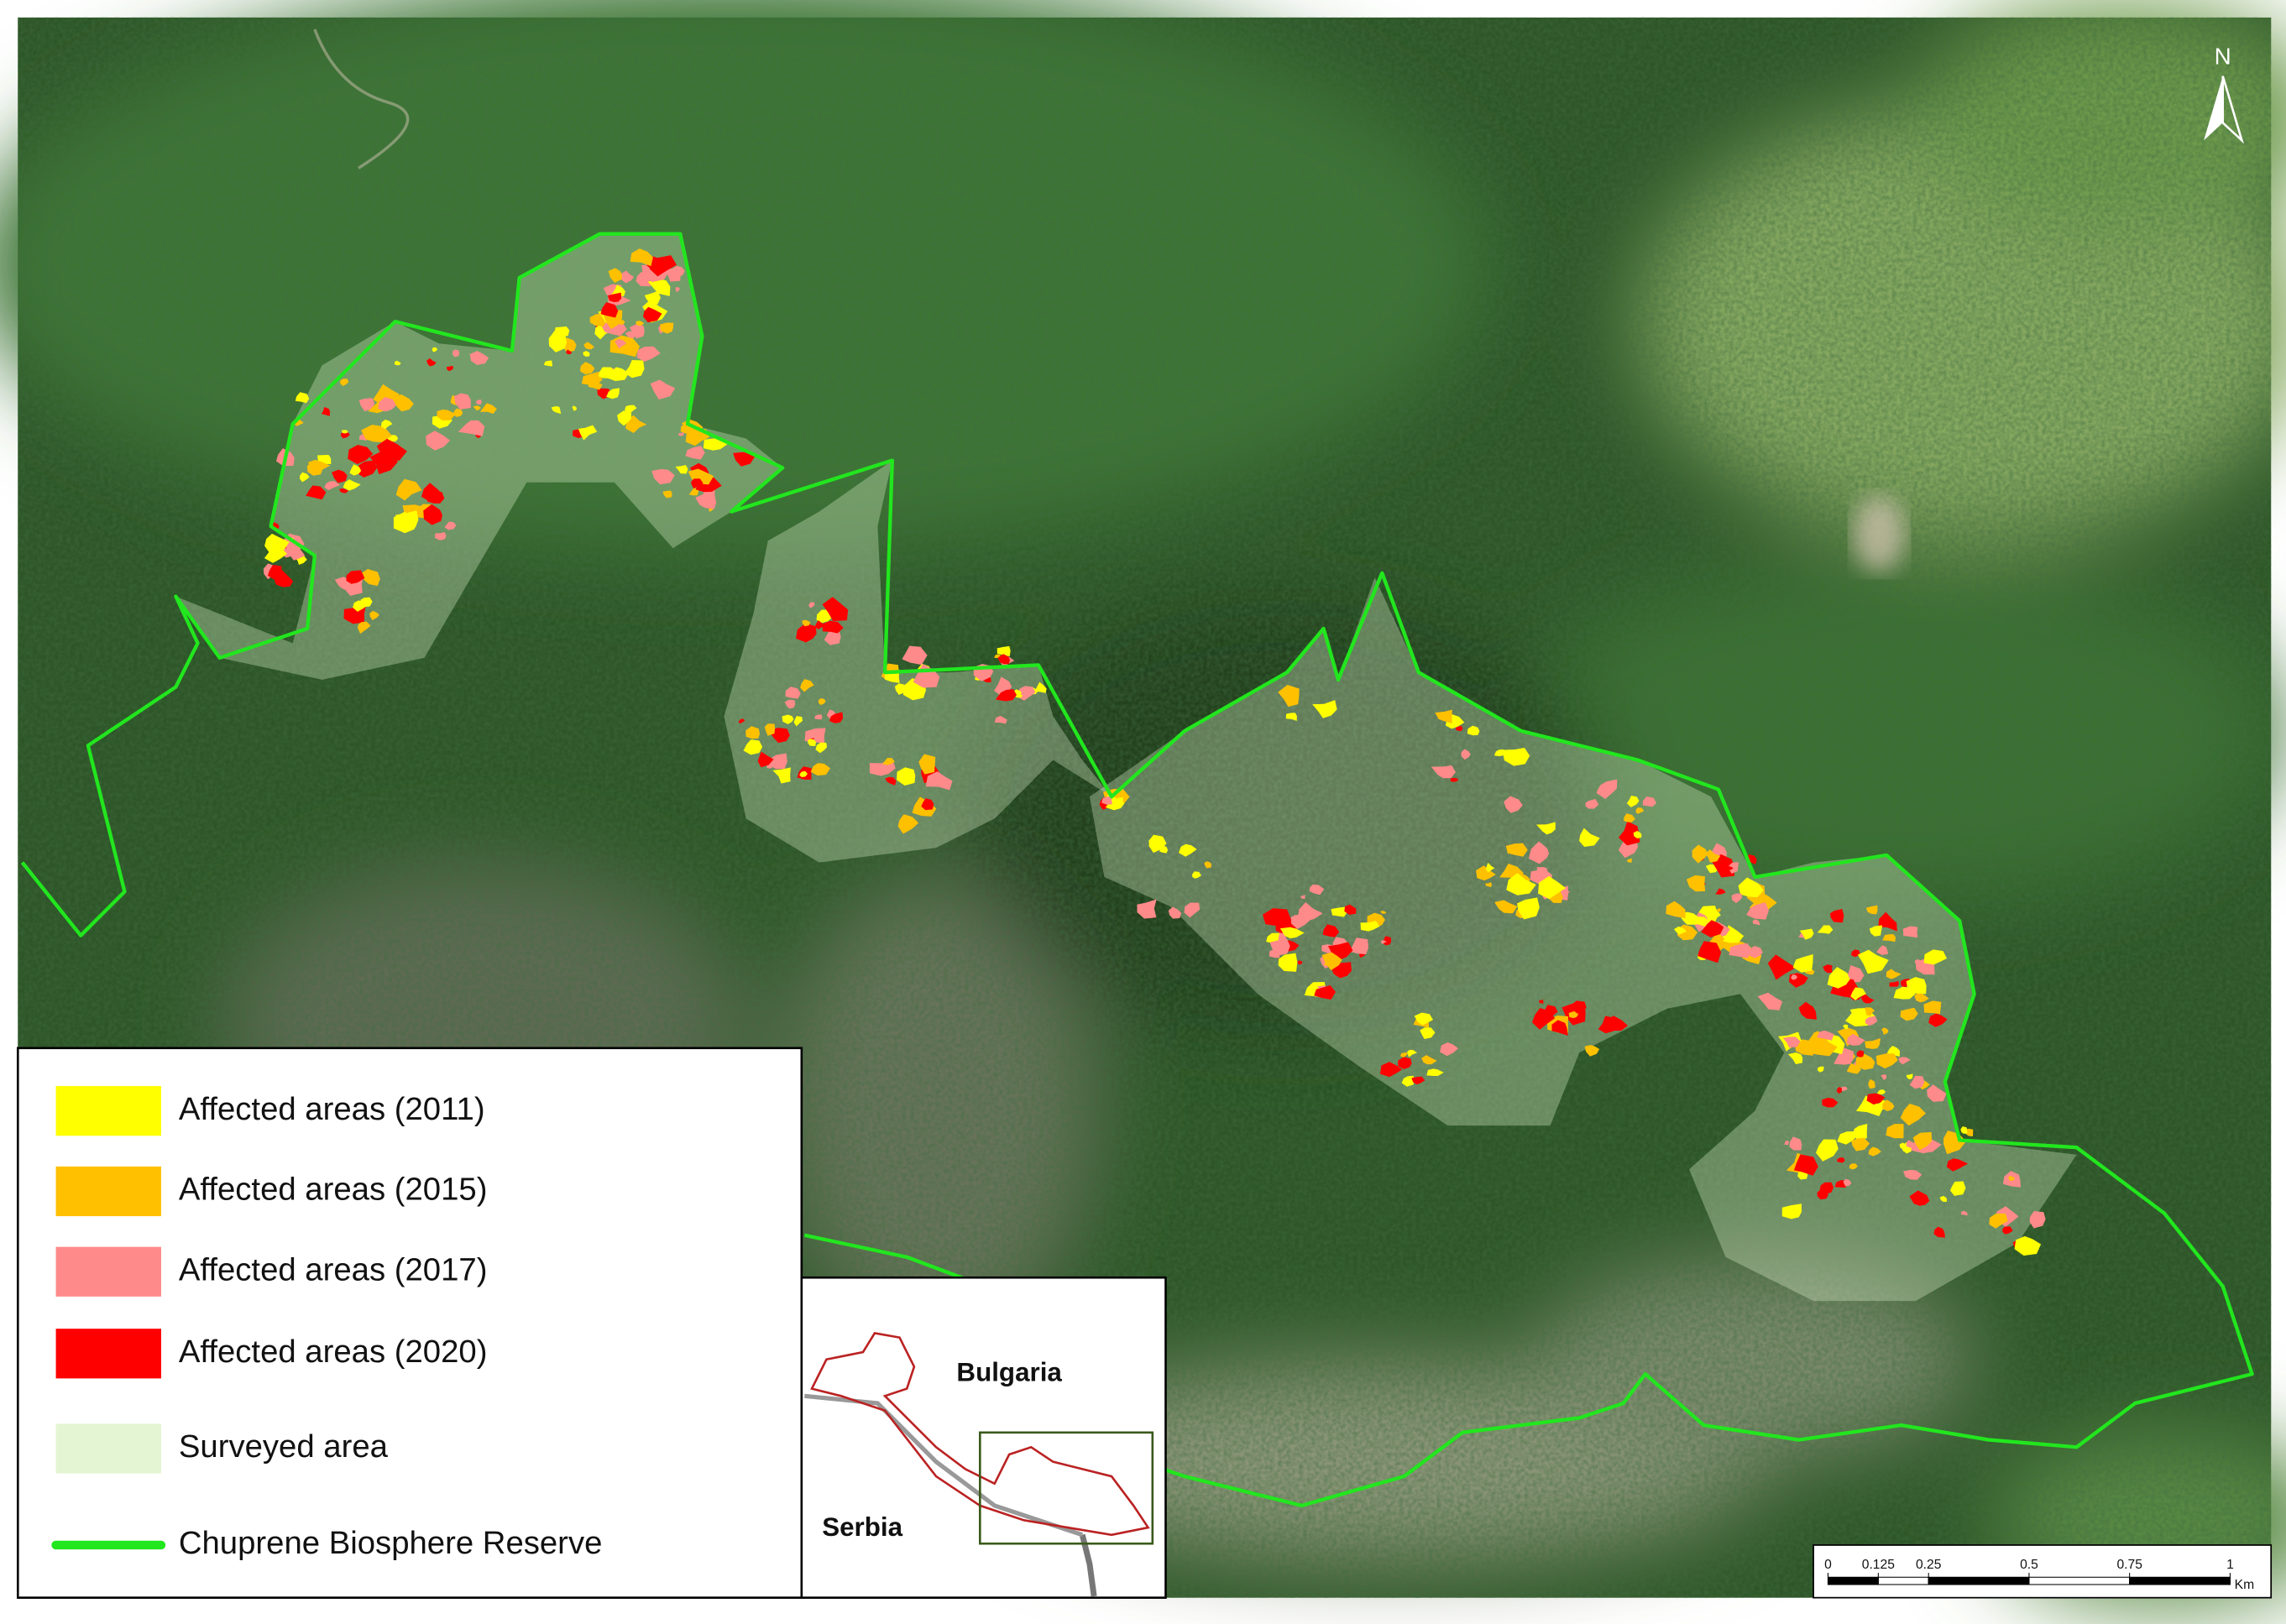  I want to click on legend-swatch, so click(108, 1271).